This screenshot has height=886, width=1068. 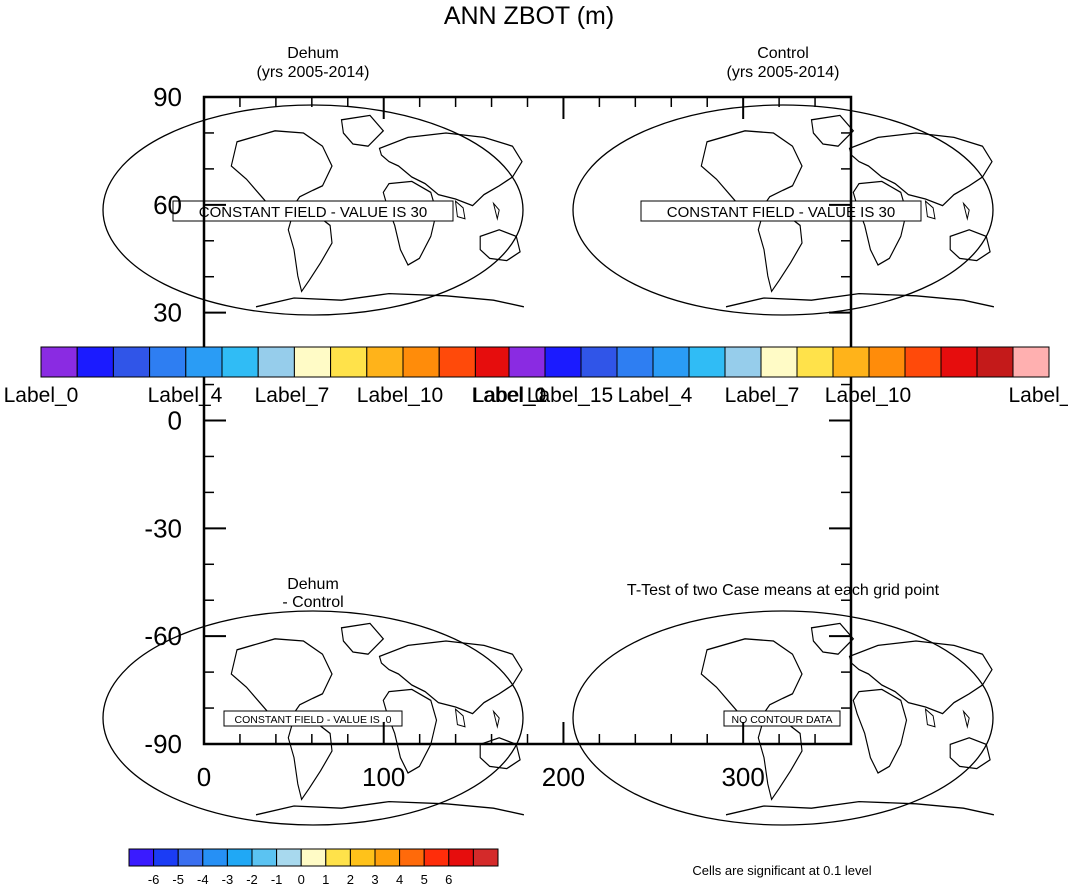 What do you see at coordinates (167, 97) in the screenshot?
I see `y-tick-label: 90` at bounding box center [167, 97].